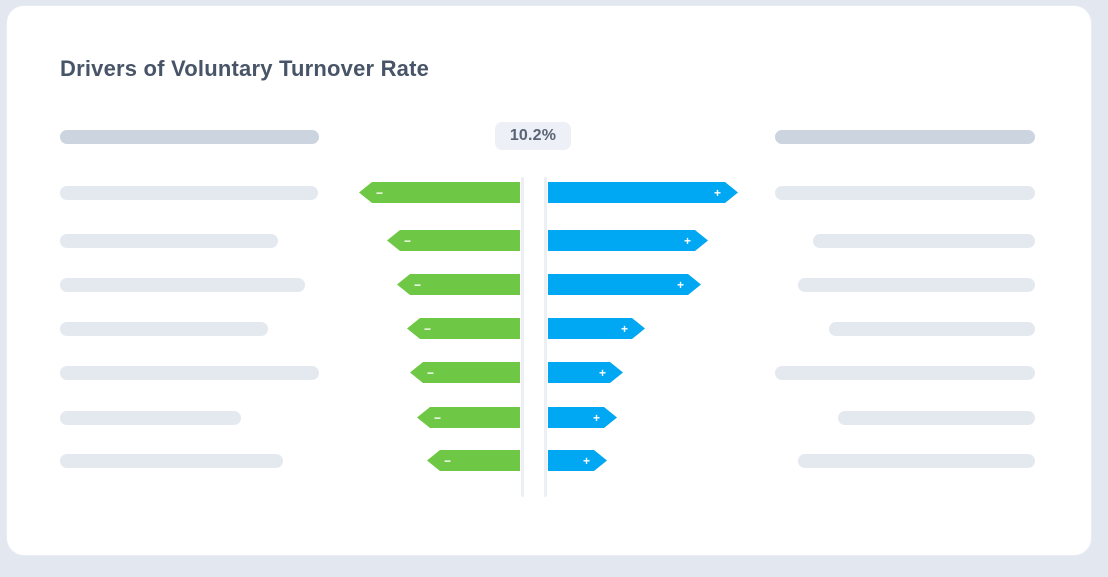 The width and height of the screenshot is (1108, 577). I want to click on chart-title: Drivers of Voluntary Turnover Rate, so click(245, 68).